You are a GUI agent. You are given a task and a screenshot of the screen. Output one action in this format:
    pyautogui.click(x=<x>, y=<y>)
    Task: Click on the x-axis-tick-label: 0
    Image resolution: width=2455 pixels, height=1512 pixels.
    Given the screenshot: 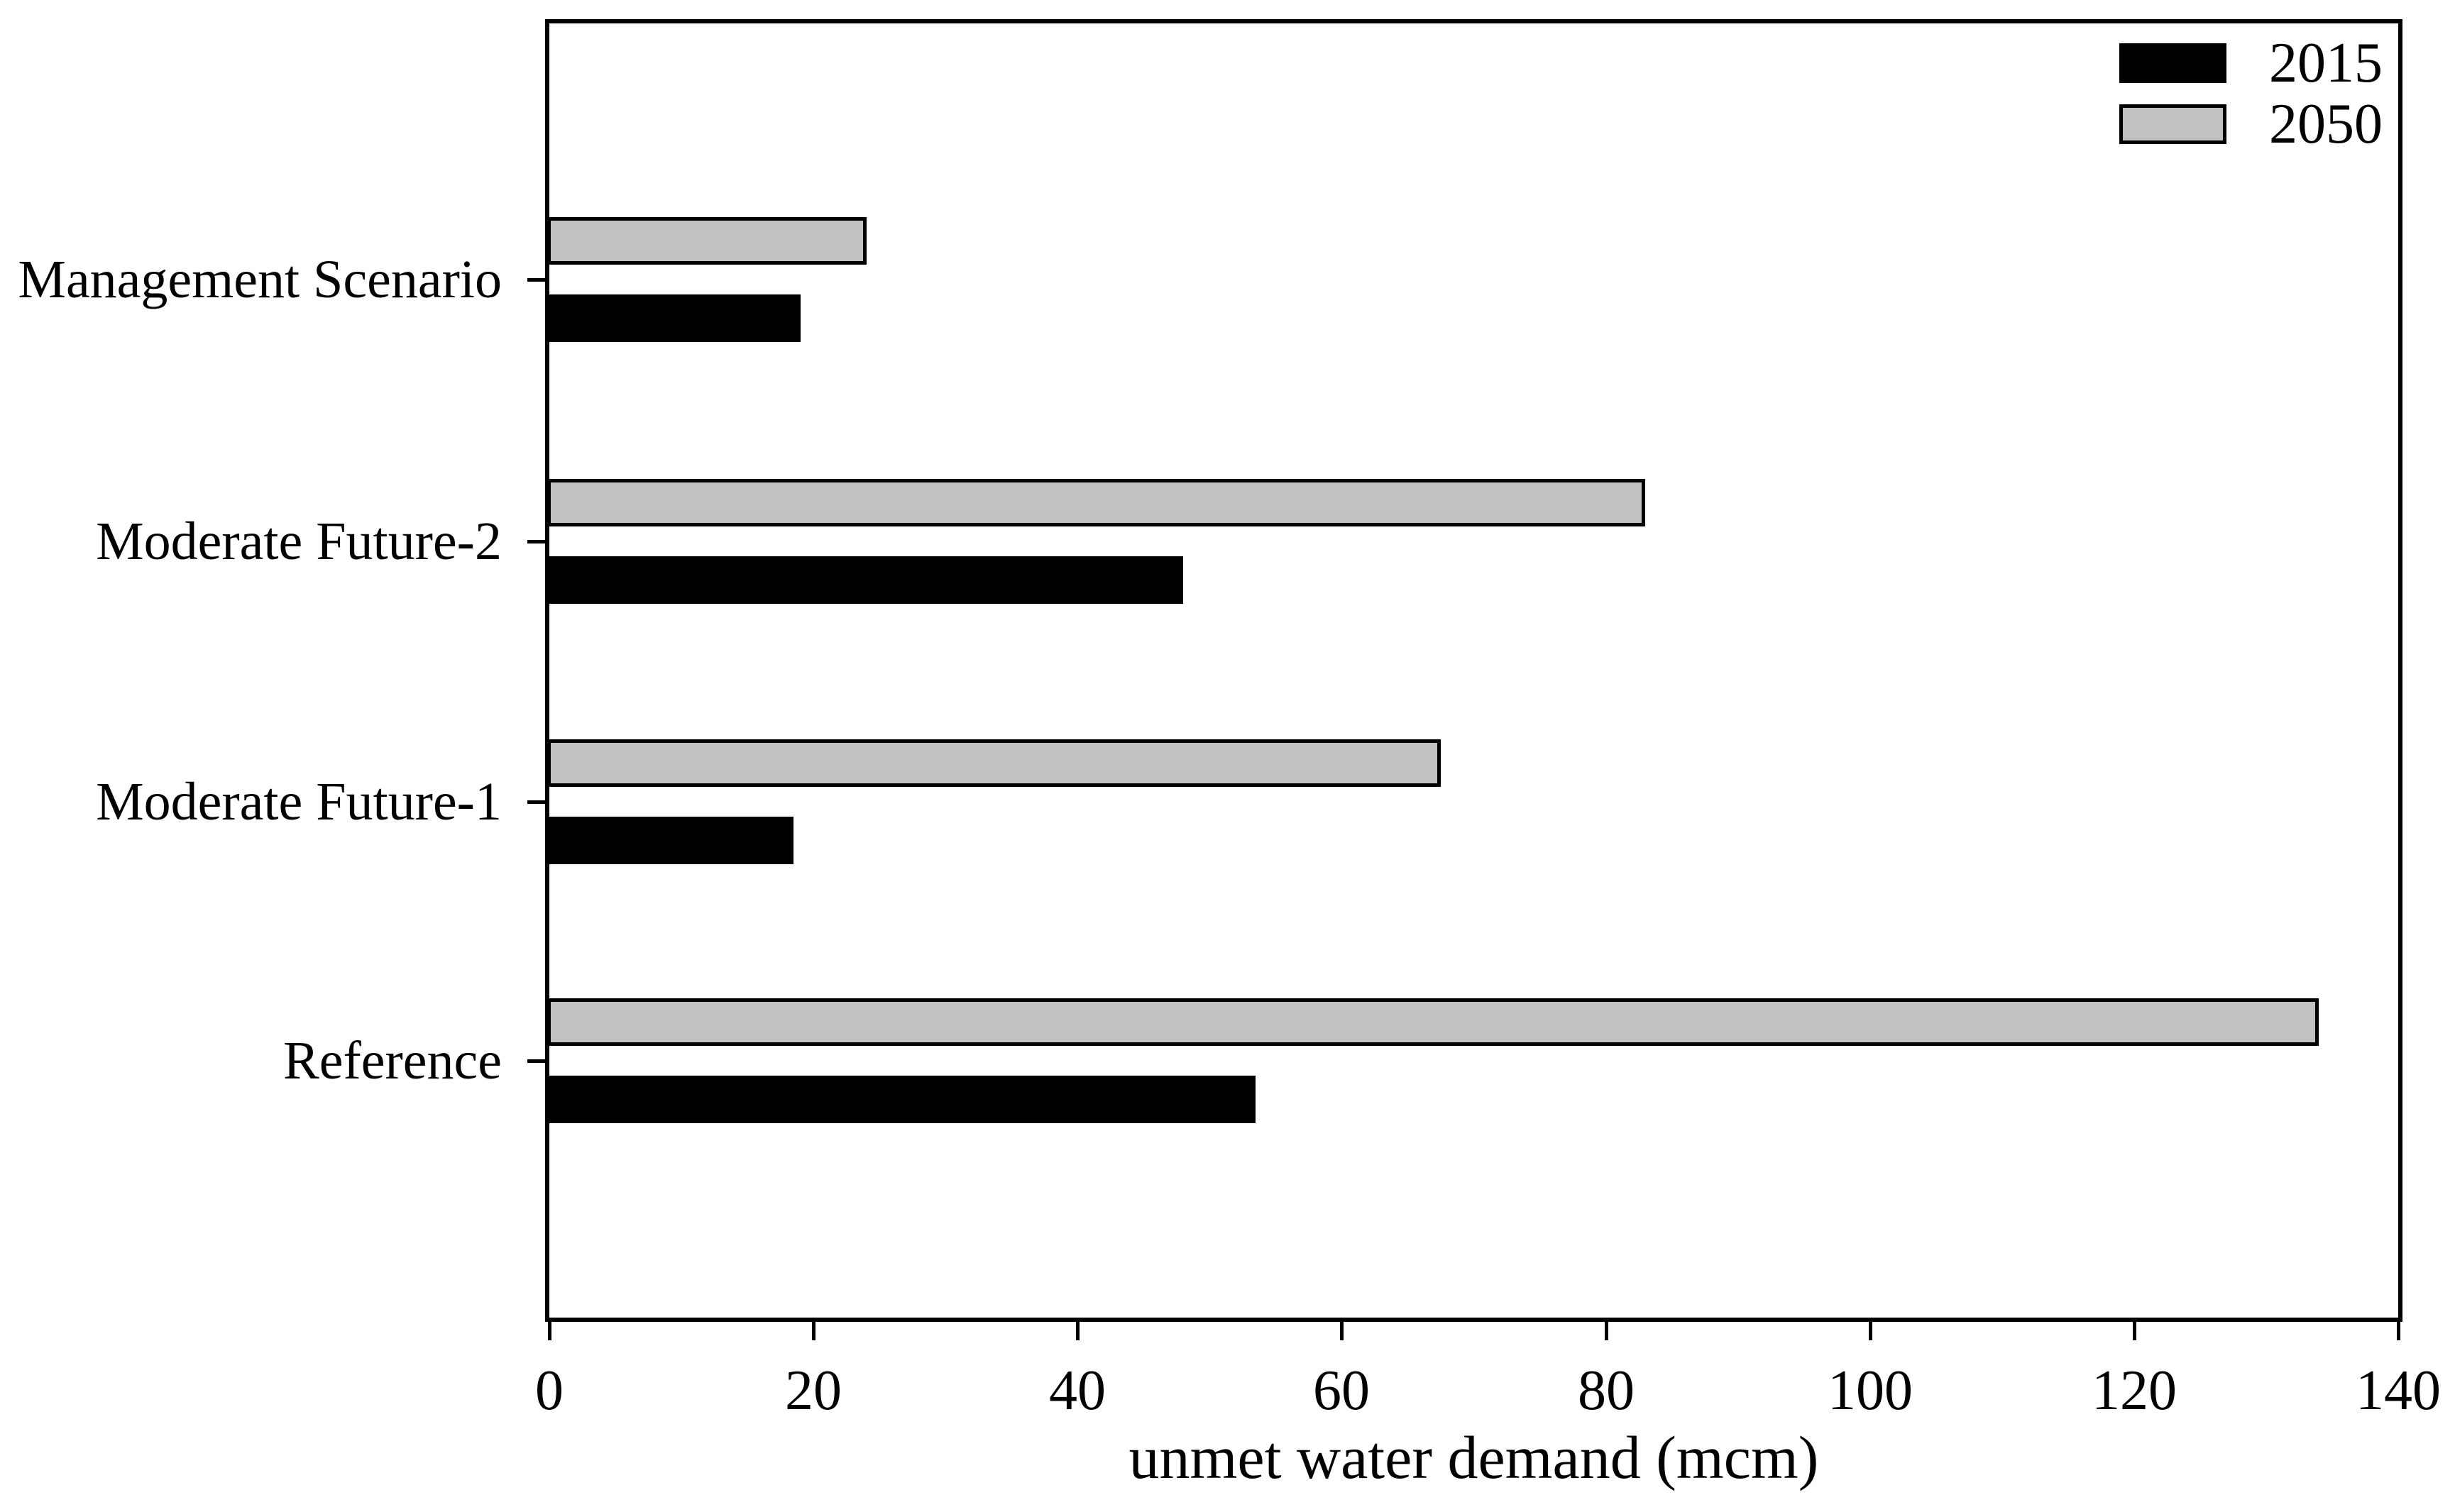 What is the action you would take?
    pyautogui.click(x=549, y=1391)
    